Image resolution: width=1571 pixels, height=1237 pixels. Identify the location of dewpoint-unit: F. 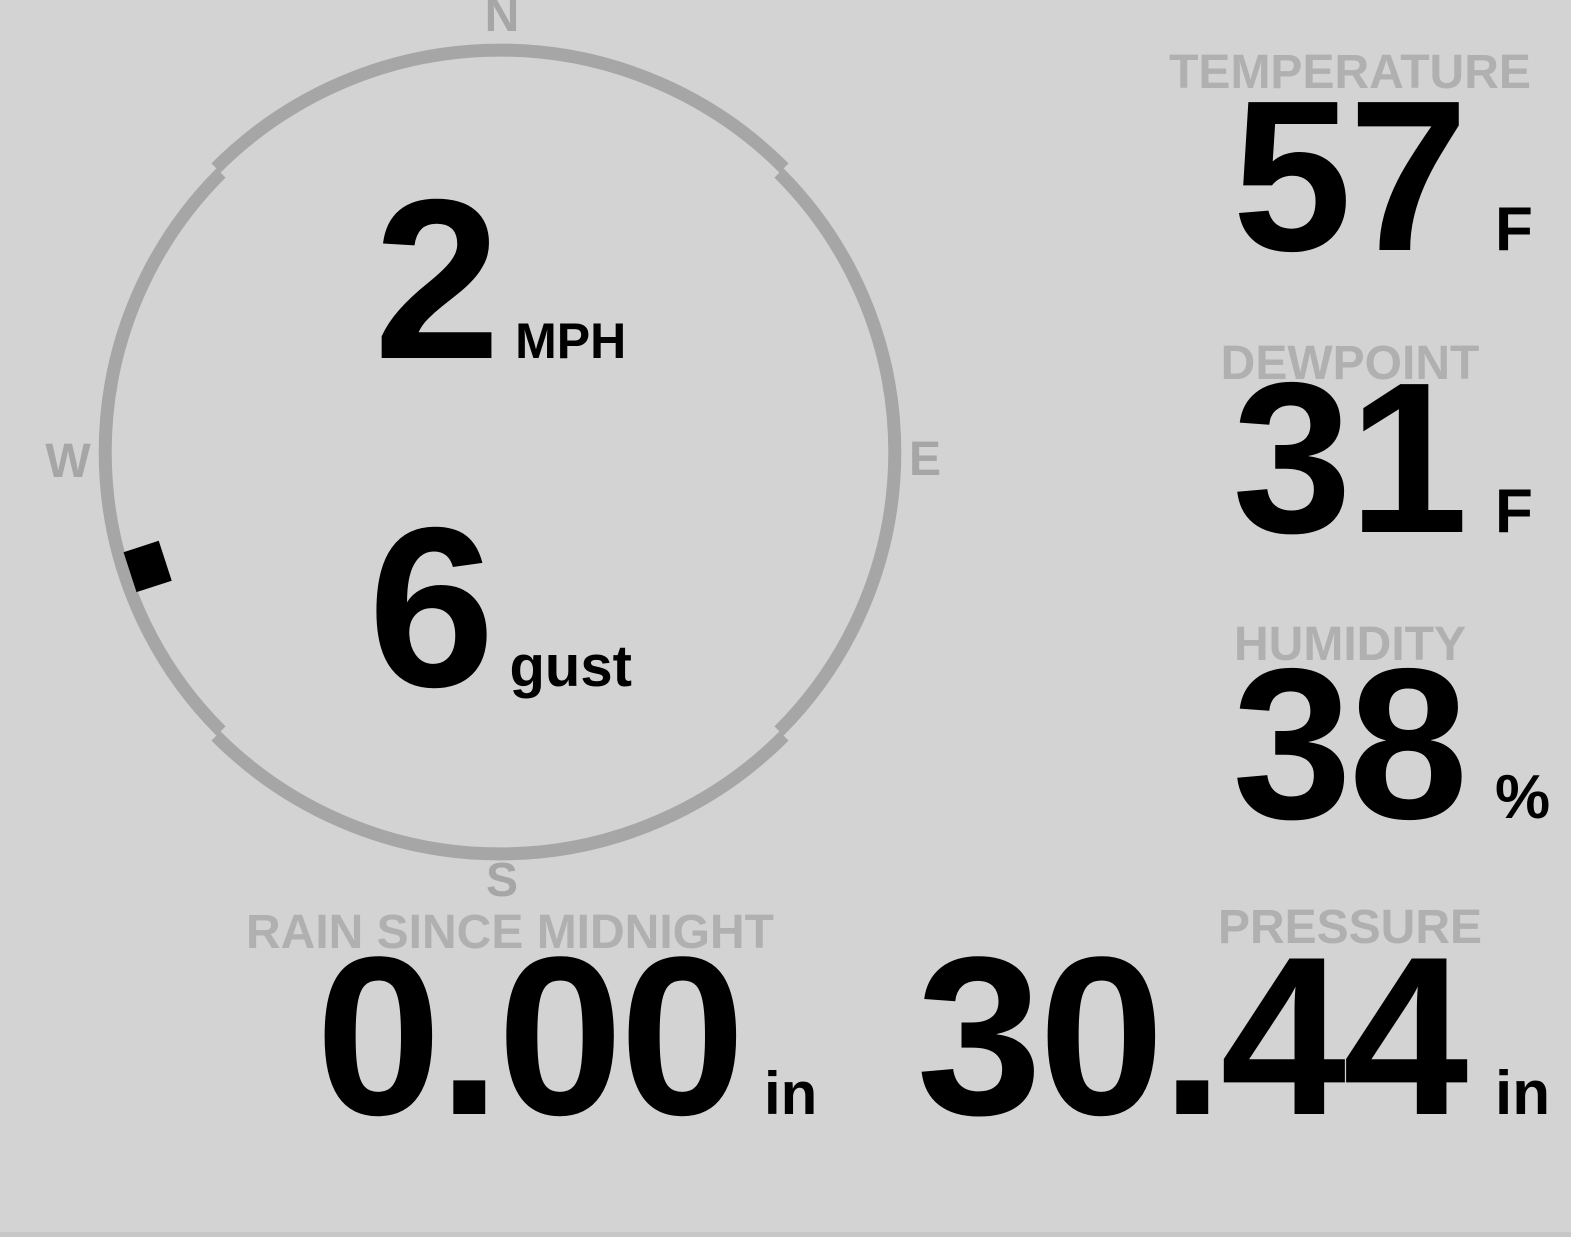
(1514, 511).